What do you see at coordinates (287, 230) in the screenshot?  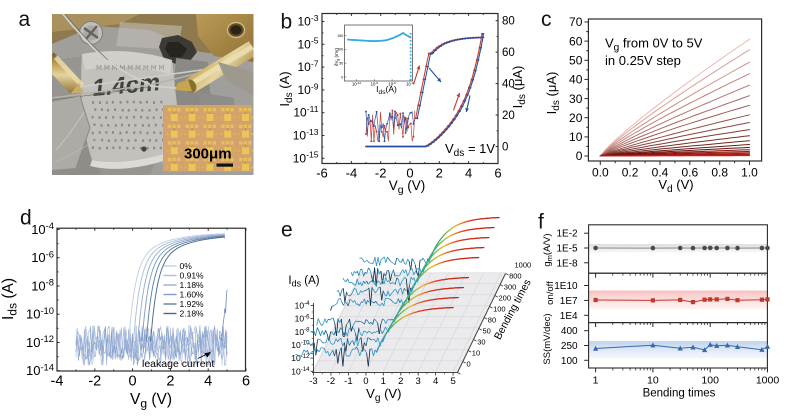 I see `svg-text: e` at bounding box center [287, 230].